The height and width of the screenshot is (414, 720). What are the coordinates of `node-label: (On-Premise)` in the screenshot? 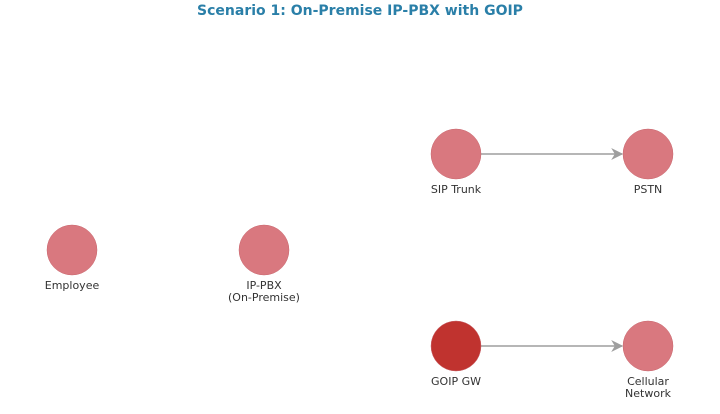 It's located at (264, 297).